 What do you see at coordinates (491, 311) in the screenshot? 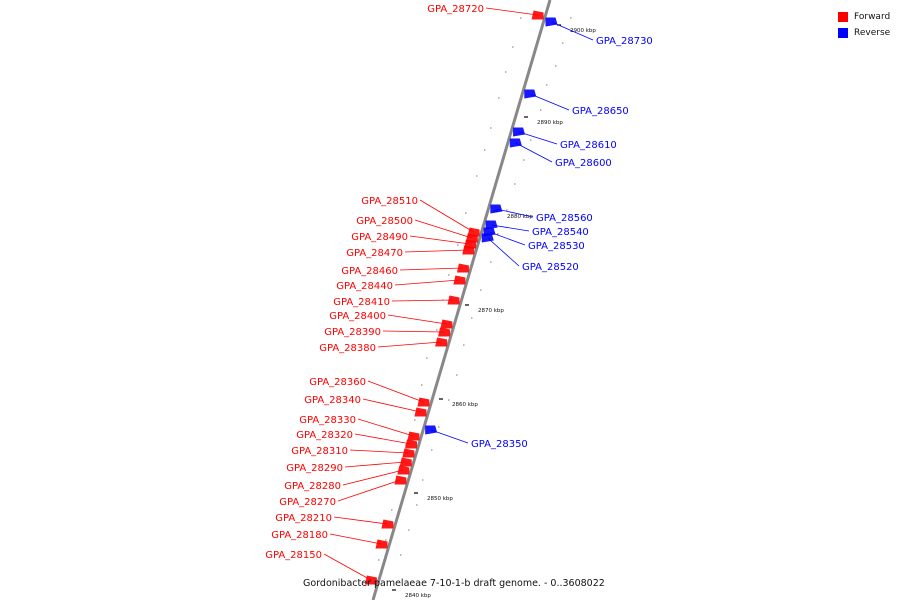
I see `scale-label: 2870 kbp` at bounding box center [491, 311].